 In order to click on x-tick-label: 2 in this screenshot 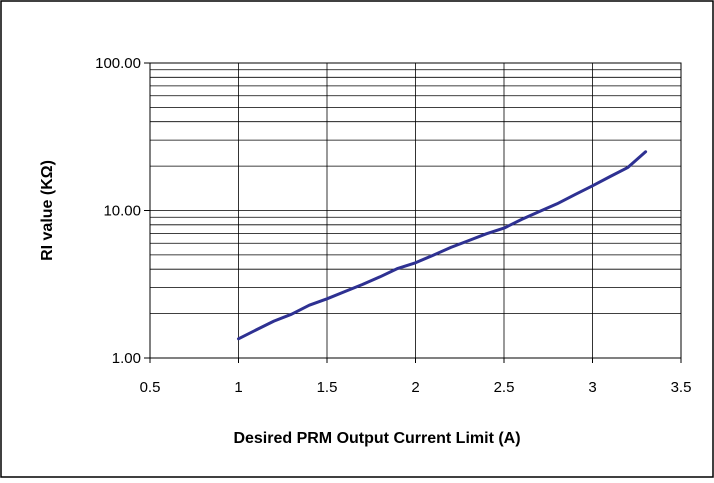, I will do `click(415, 387)`.